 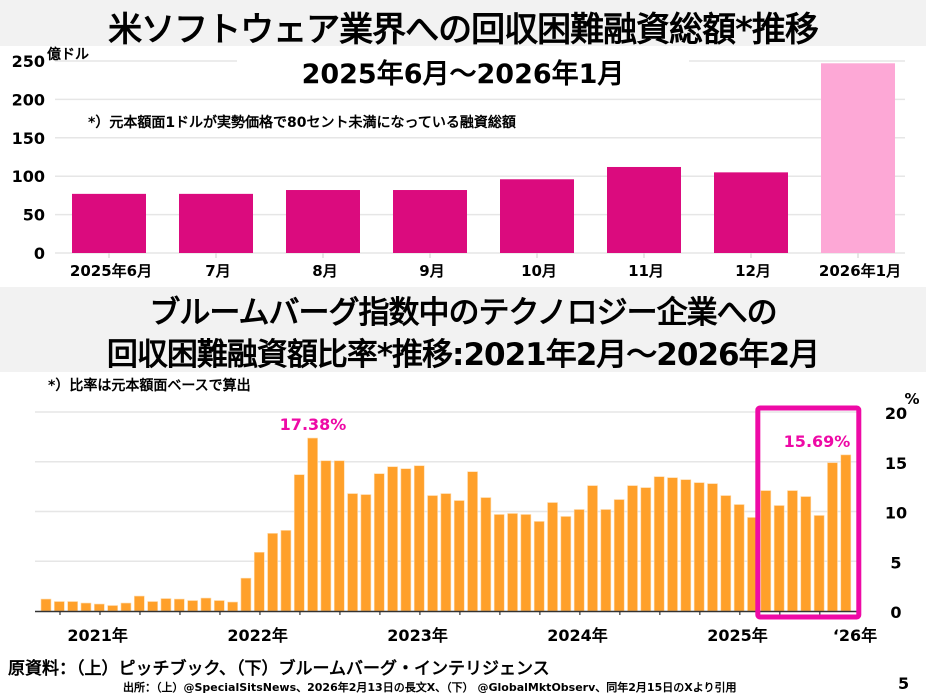 I want to click on bottom-y-tick-label: 10, so click(x=896, y=513).